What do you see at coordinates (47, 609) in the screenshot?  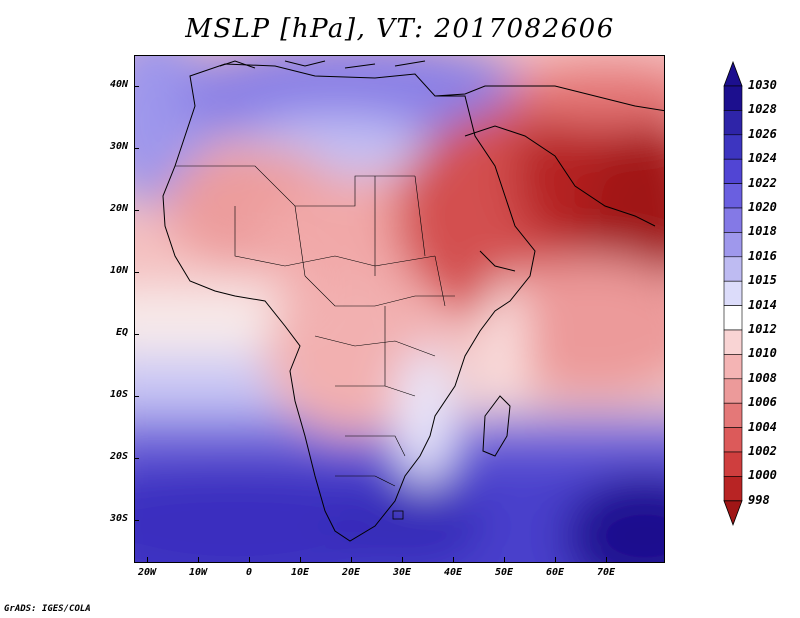 I see `credit-text: GrADS: IGES/COLA` at bounding box center [47, 609].